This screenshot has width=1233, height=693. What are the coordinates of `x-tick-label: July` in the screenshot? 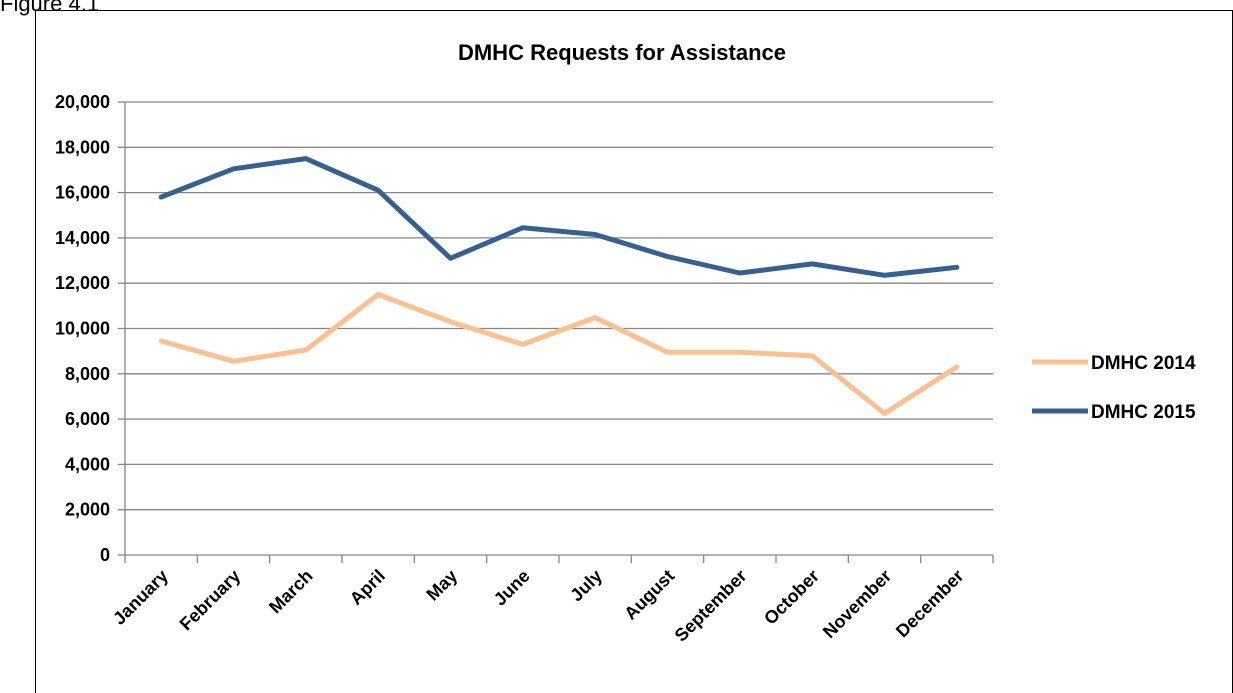 It's located at (586, 586).